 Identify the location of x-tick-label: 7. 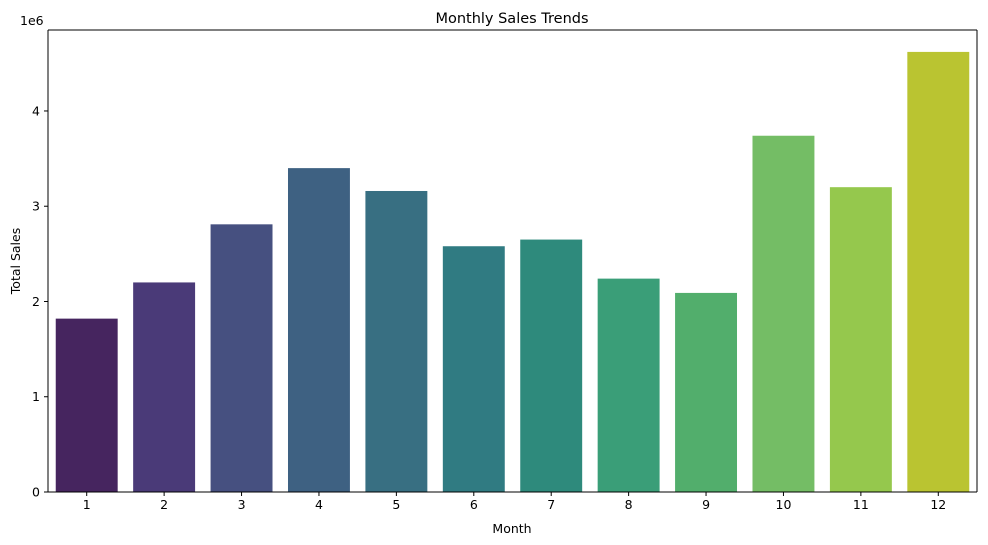
(551, 504).